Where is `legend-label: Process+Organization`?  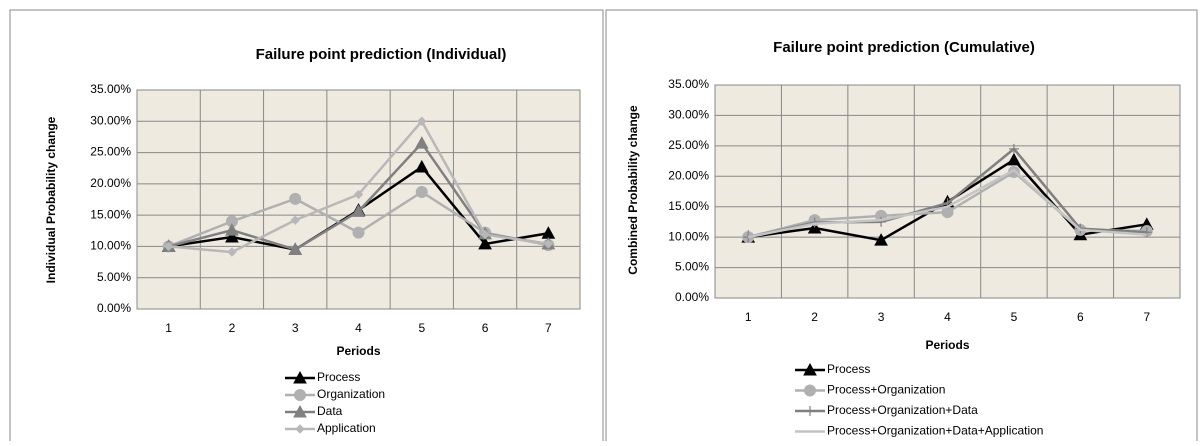
legend-label: Process+Organization is located at coordinates (886, 390).